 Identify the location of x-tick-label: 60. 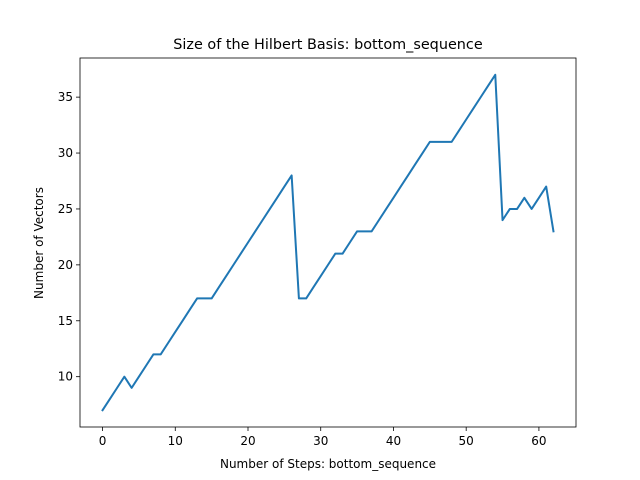
(538, 441).